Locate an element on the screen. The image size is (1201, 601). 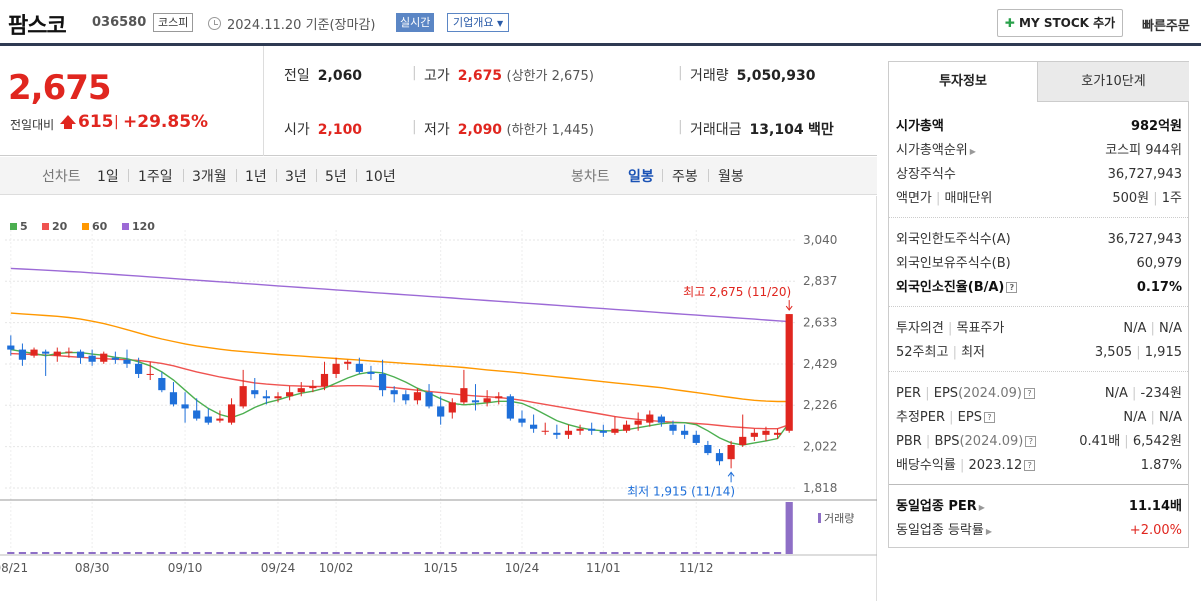
info-divider is located at coordinates (1038, 371).